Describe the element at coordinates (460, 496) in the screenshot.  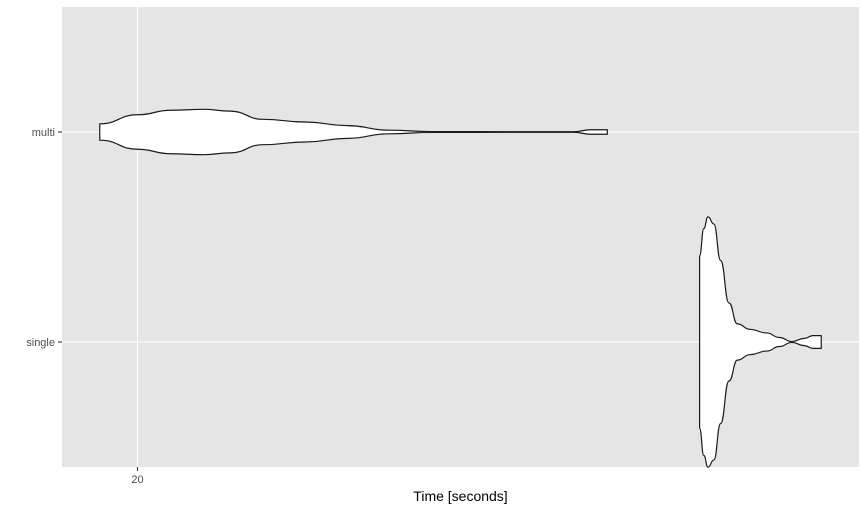
I see `x-axis-title: Time [seconds]` at that location.